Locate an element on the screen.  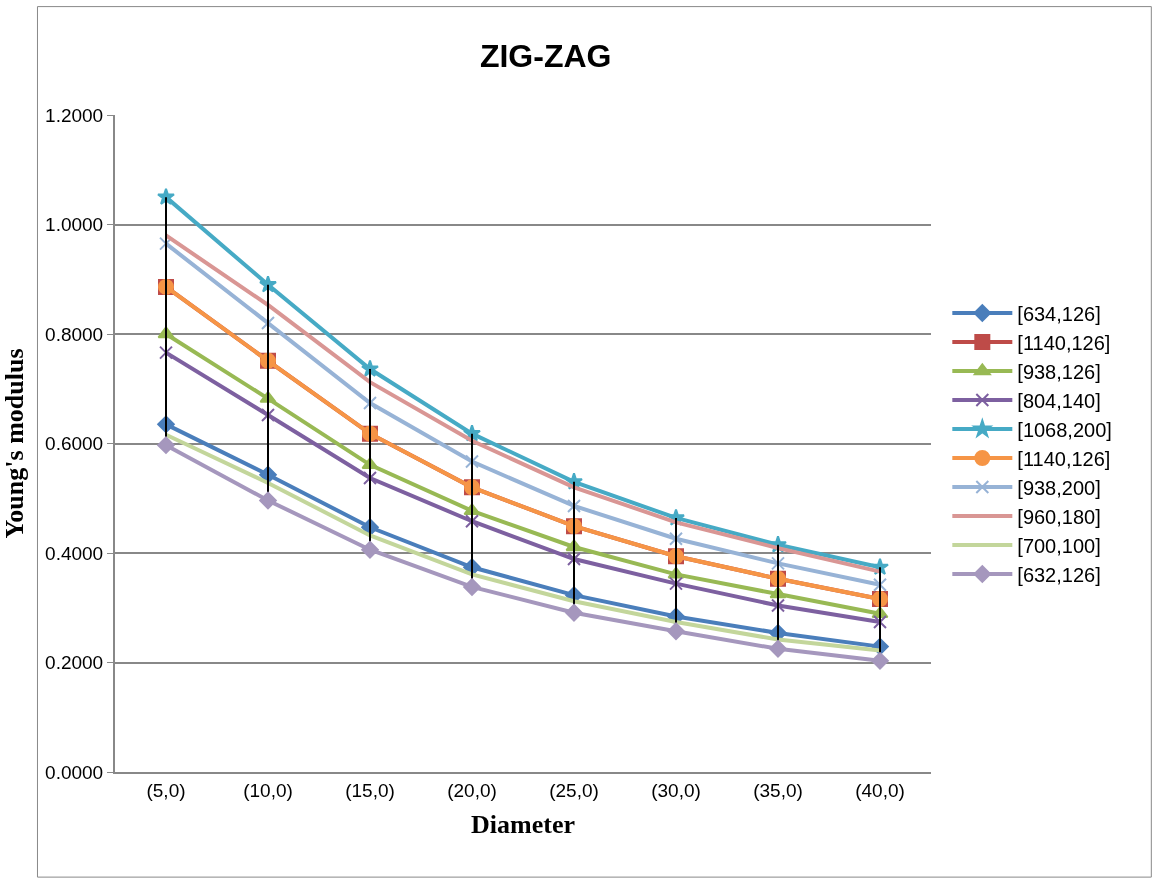
legend-label: [960,180] is located at coordinates (1059, 516).